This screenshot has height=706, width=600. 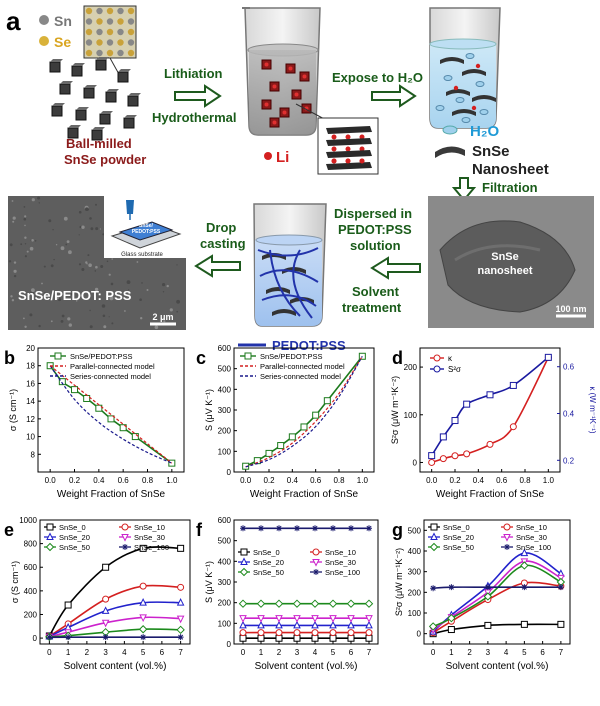 I want to click on panel-letter-g: g, so click(x=397, y=530).